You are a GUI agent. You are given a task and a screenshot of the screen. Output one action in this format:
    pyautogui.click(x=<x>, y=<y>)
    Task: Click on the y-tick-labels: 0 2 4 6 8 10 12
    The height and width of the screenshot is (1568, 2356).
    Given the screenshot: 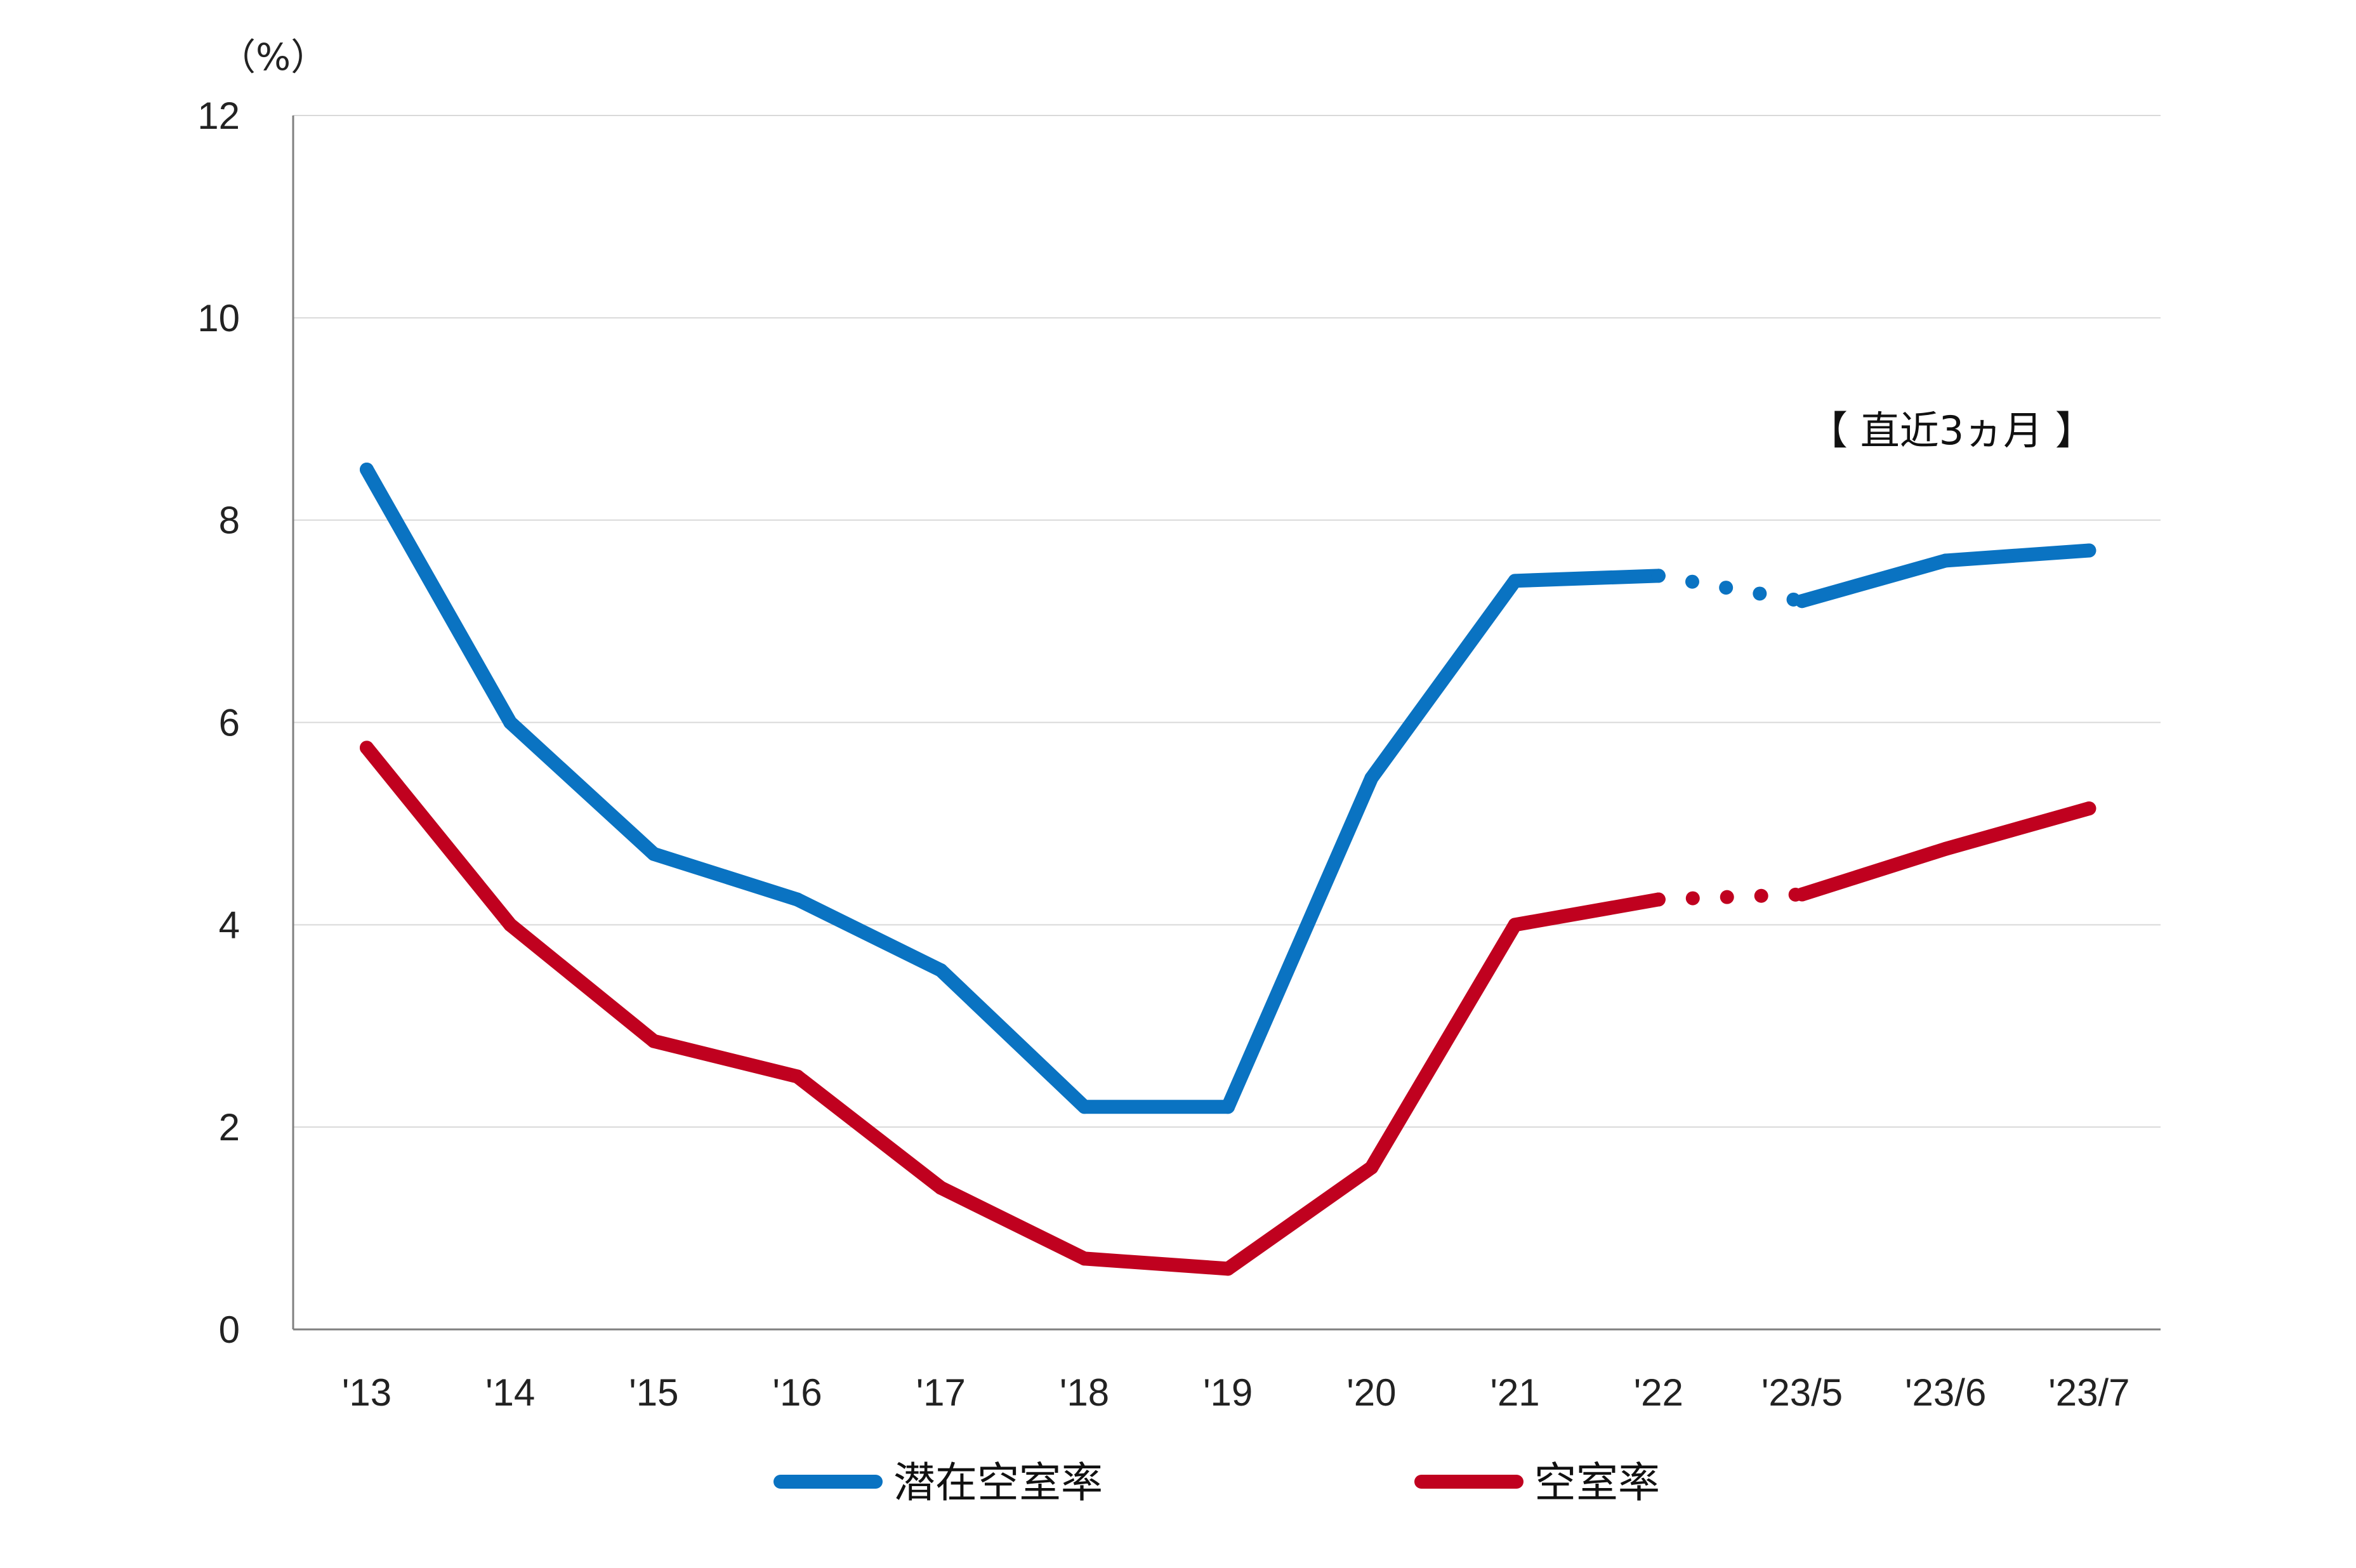 What is the action you would take?
    pyautogui.click(x=218, y=723)
    